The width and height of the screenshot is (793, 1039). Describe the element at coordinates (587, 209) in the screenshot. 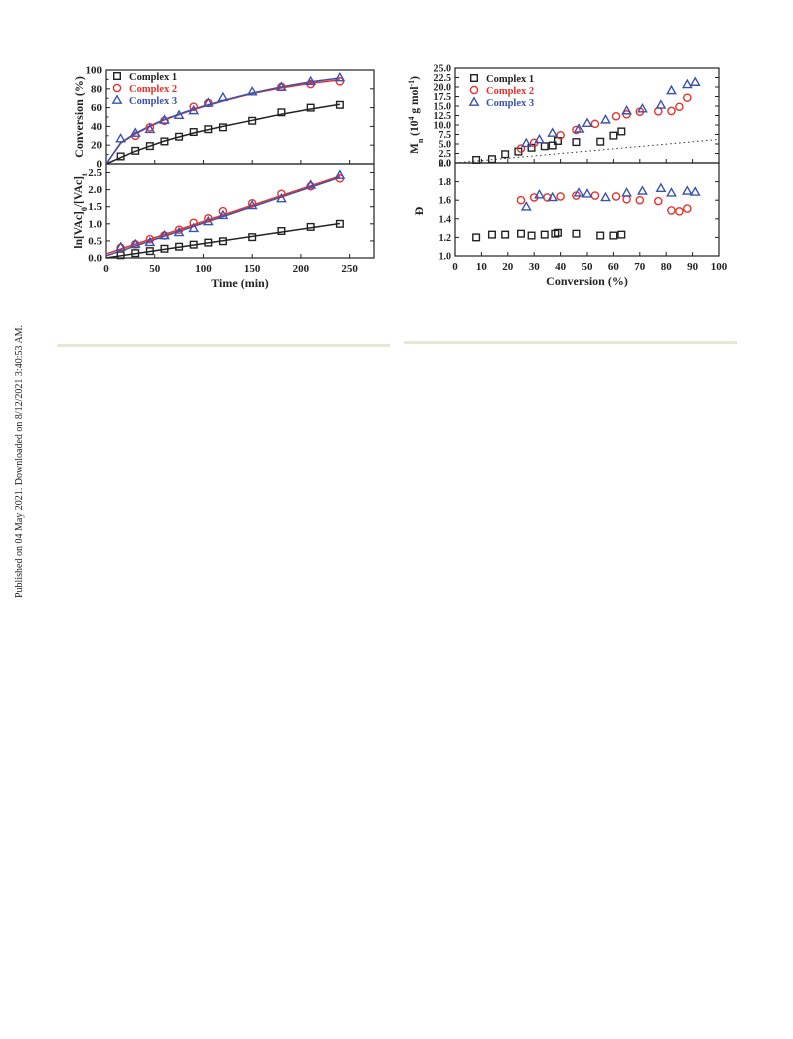

I see `plot-frame` at that location.